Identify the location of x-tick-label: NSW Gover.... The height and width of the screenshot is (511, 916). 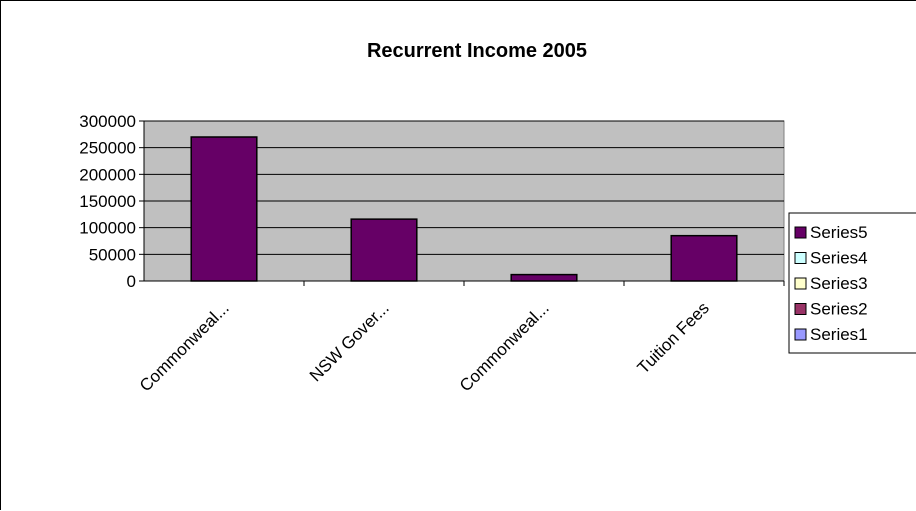
(349, 341).